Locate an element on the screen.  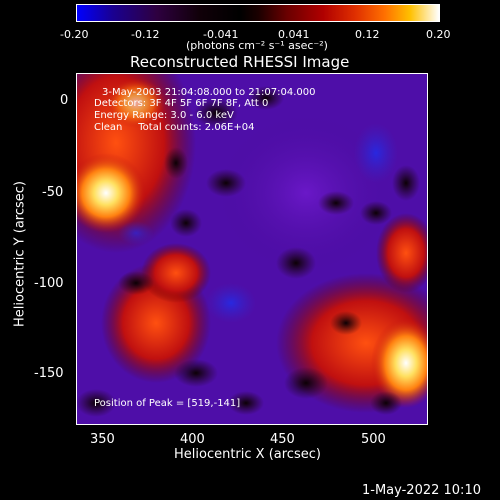
info-time-range: 3-May-2003 21:04:08.000 to 21:07:04.000 is located at coordinates (209, 92).